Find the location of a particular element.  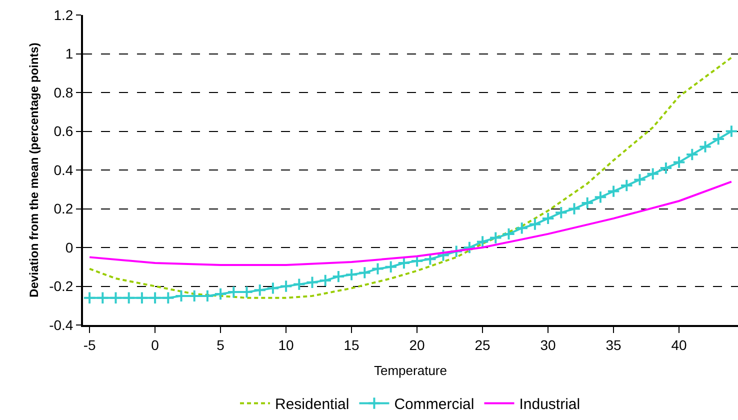

y-tick-label: 1.2 is located at coordinates (64, 14).